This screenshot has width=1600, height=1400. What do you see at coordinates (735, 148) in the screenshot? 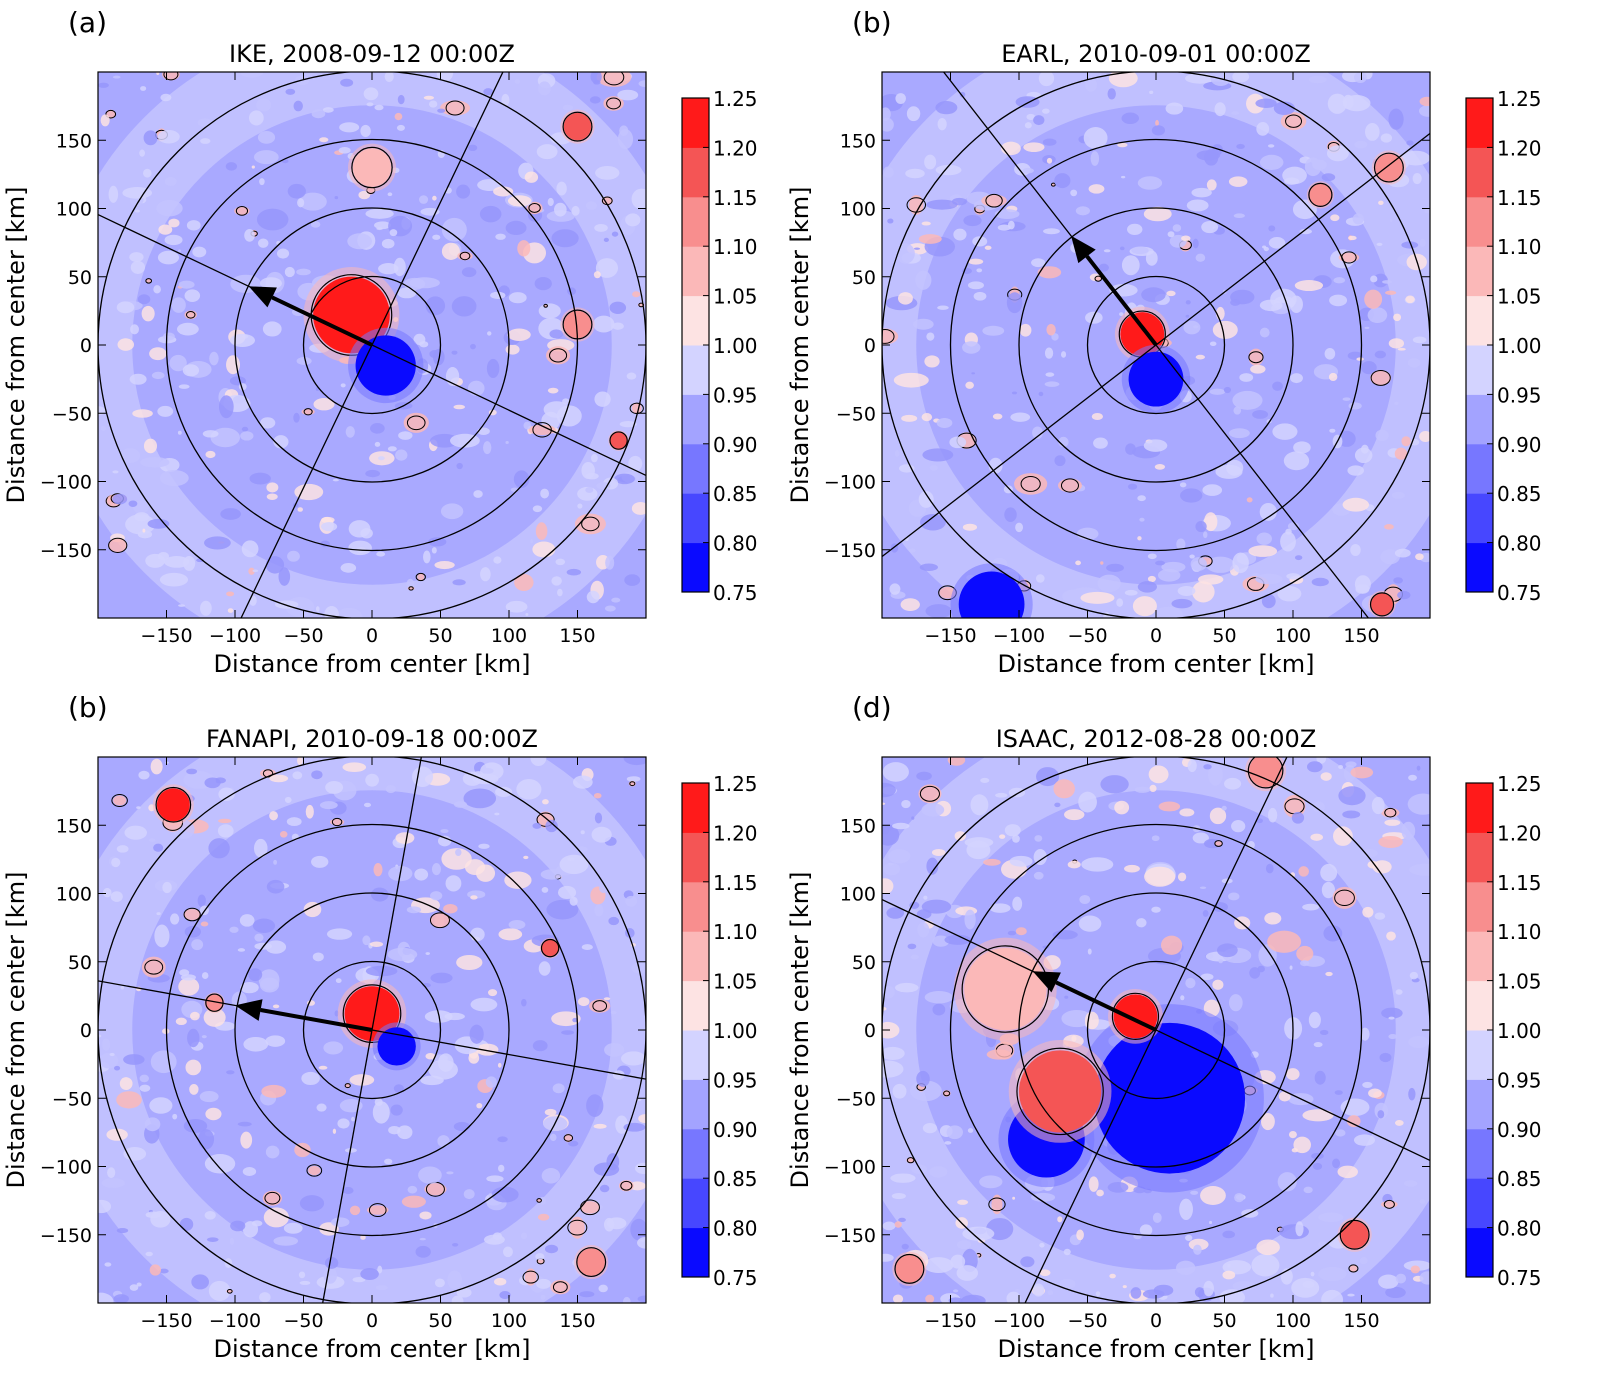
I see `colorbar-tick-label: 1.20` at bounding box center [735, 148].